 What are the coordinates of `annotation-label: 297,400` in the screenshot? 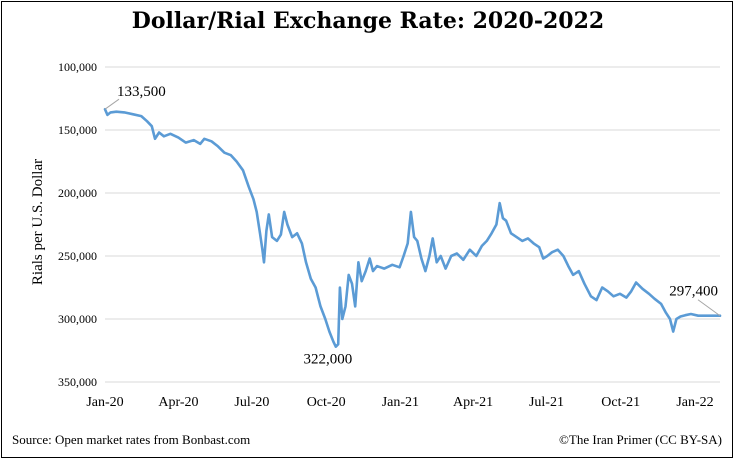 It's located at (693, 292).